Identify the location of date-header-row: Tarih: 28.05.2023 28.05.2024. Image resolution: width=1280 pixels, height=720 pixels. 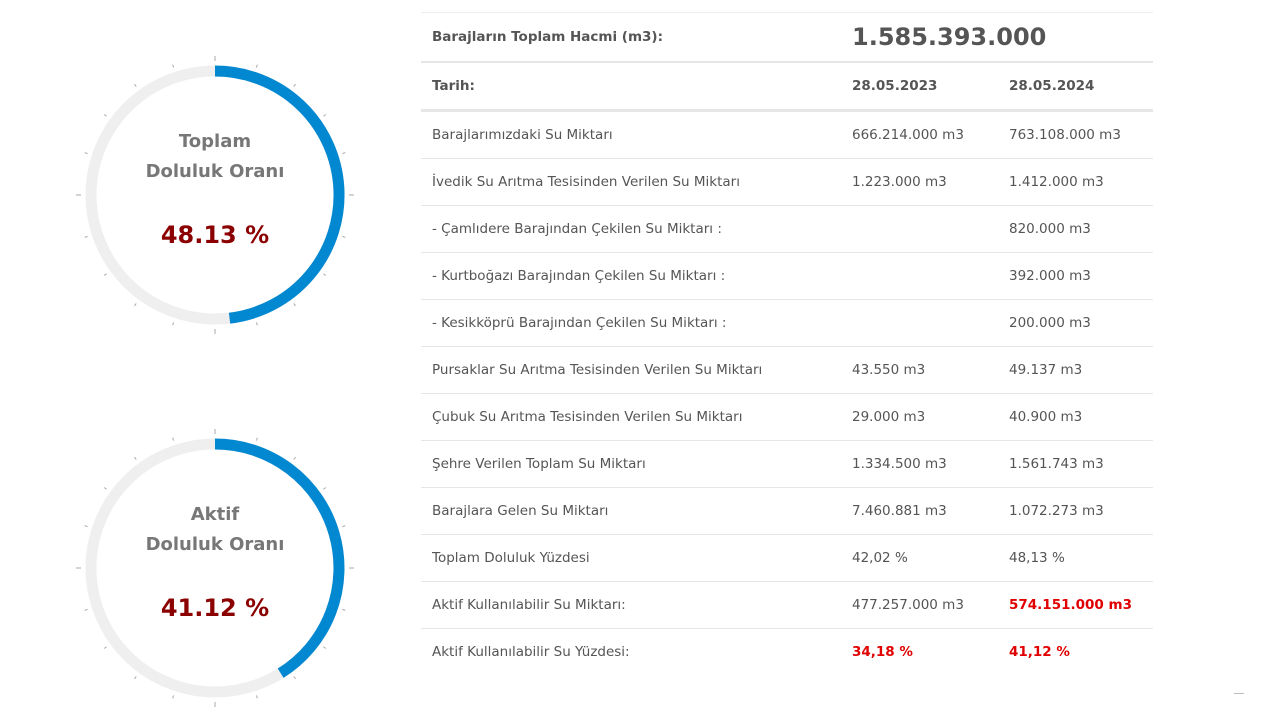
(787, 87).